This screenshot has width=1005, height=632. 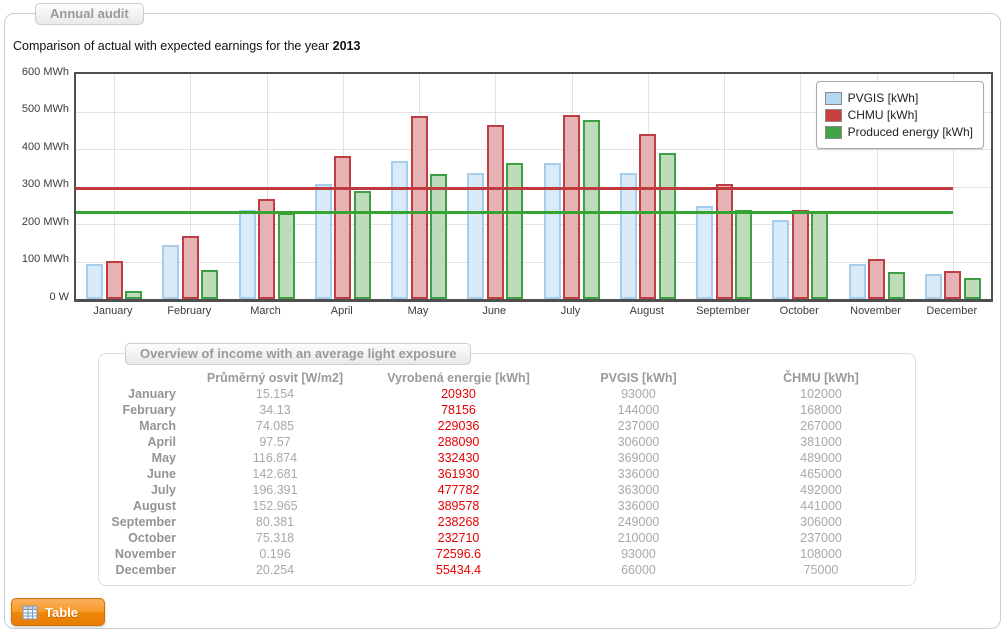 What do you see at coordinates (275, 426) in the screenshot?
I see `cell-osvit: 74.085` at bounding box center [275, 426].